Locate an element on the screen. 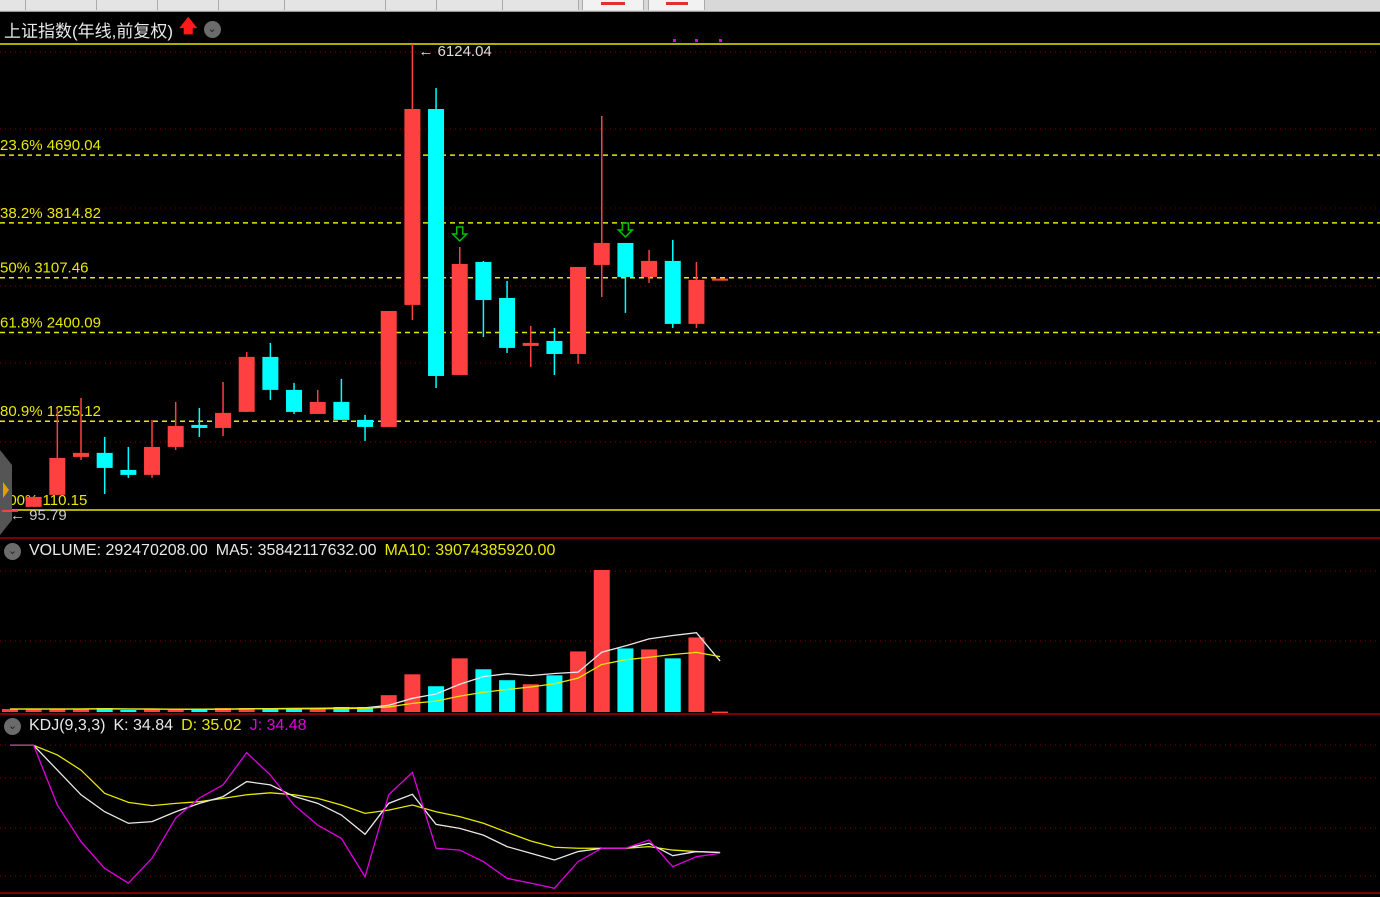 The width and height of the screenshot is (1380, 897). kdj-d: D: 35.02 is located at coordinates (211, 725).